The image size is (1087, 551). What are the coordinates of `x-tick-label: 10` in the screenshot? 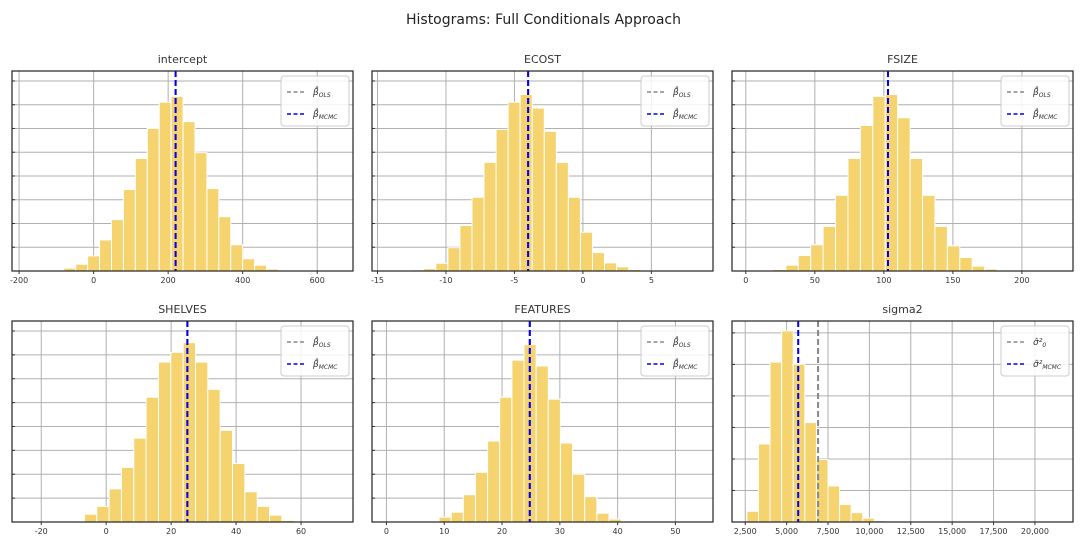 It's located at (444, 531).